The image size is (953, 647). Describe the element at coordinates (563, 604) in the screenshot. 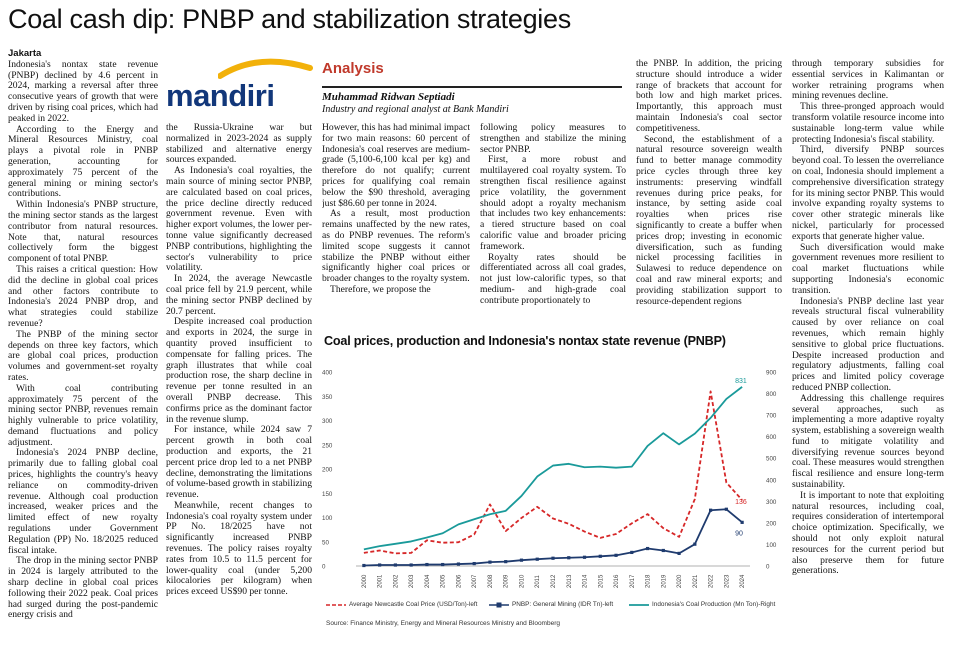

I see `legend-label-pnbp: PNBP: General Mining (IDR Tn)-left` at that location.